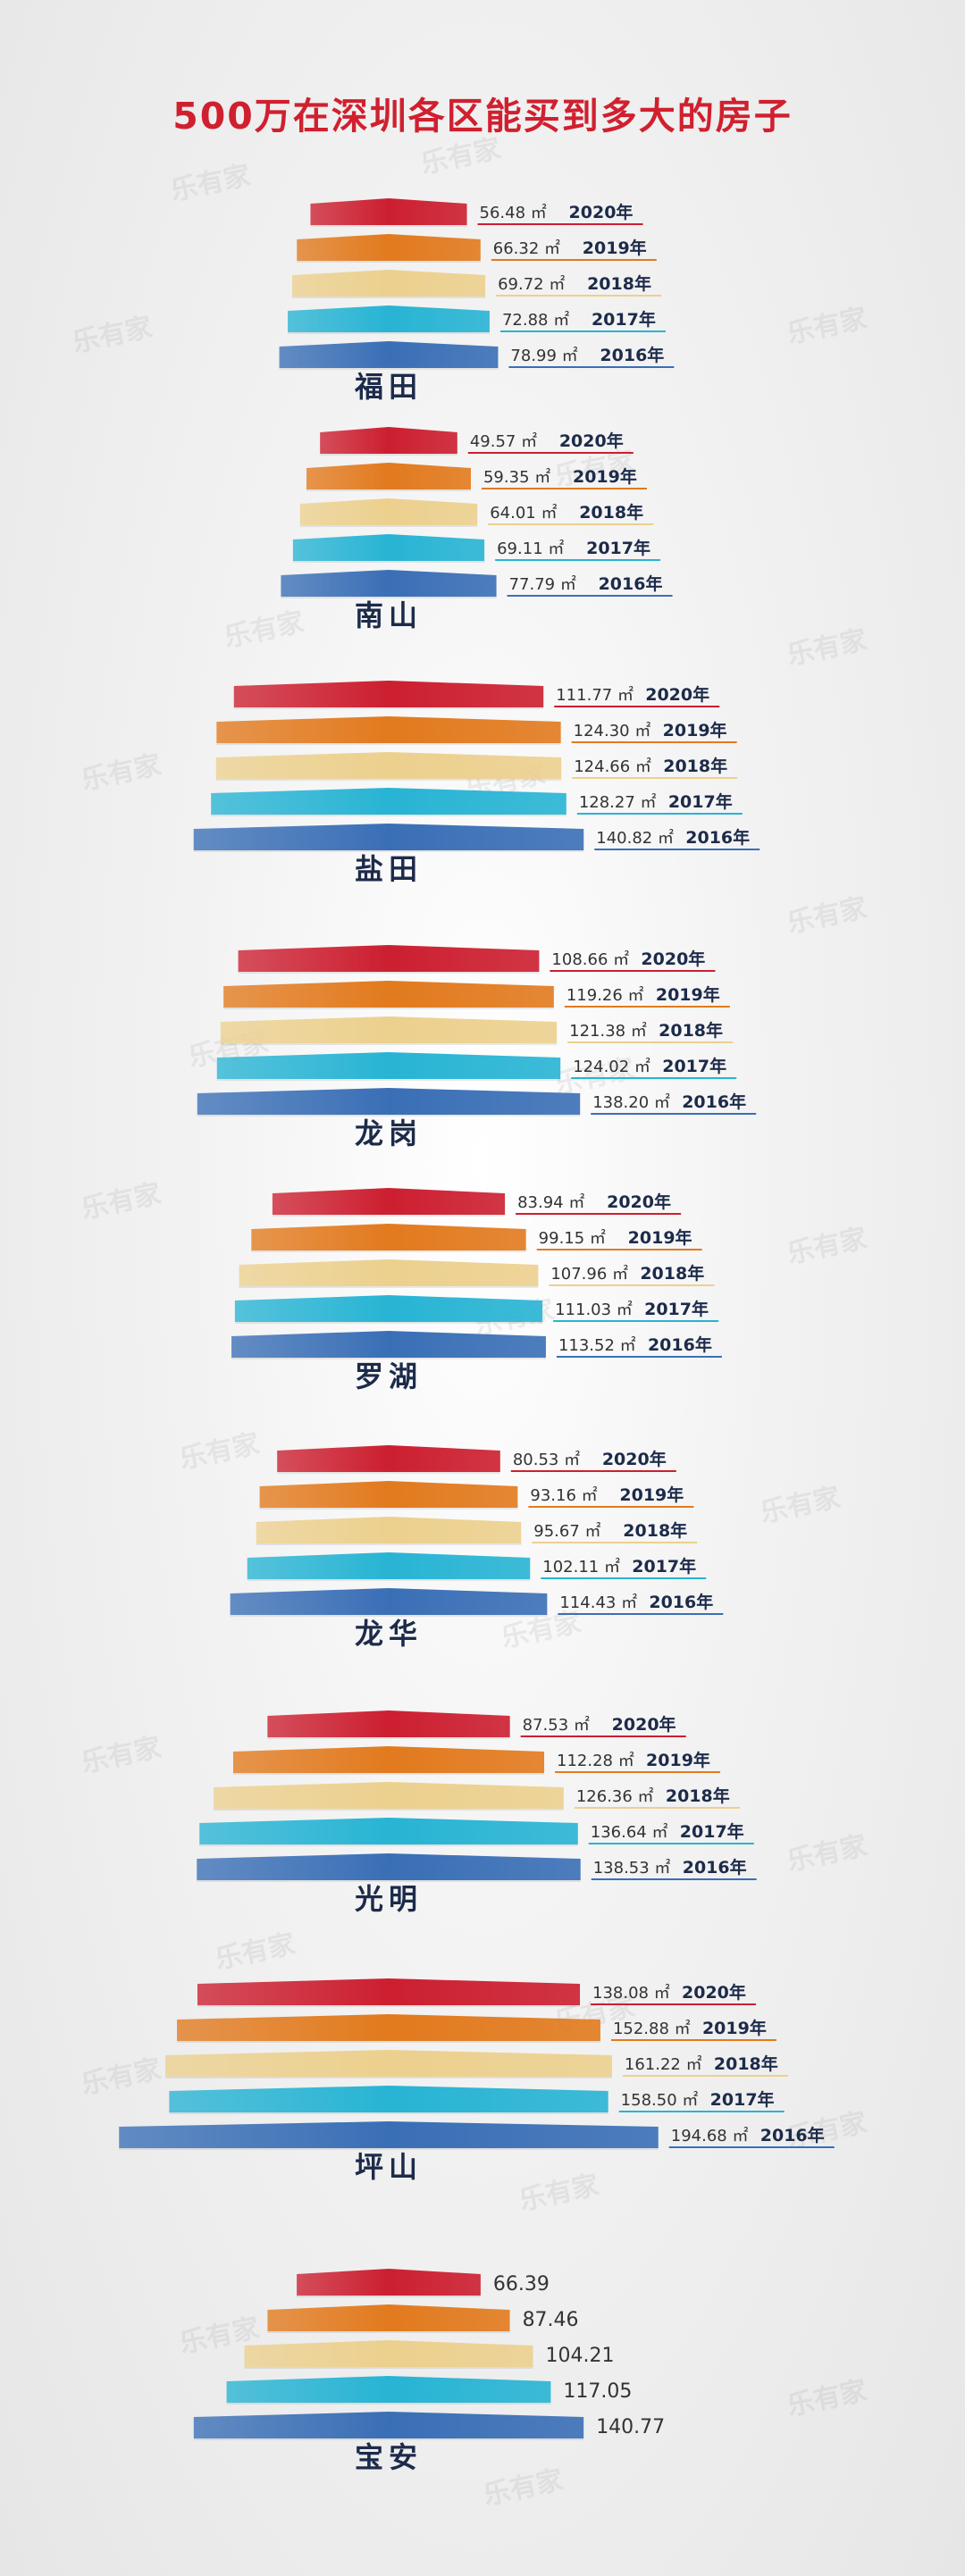 The width and height of the screenshot is (965, 2576). What do you see at coordinates (632, 1868) in the screenshot?
I see `value-label: 138.53 ㎡` at bounding box center [632, 1868].